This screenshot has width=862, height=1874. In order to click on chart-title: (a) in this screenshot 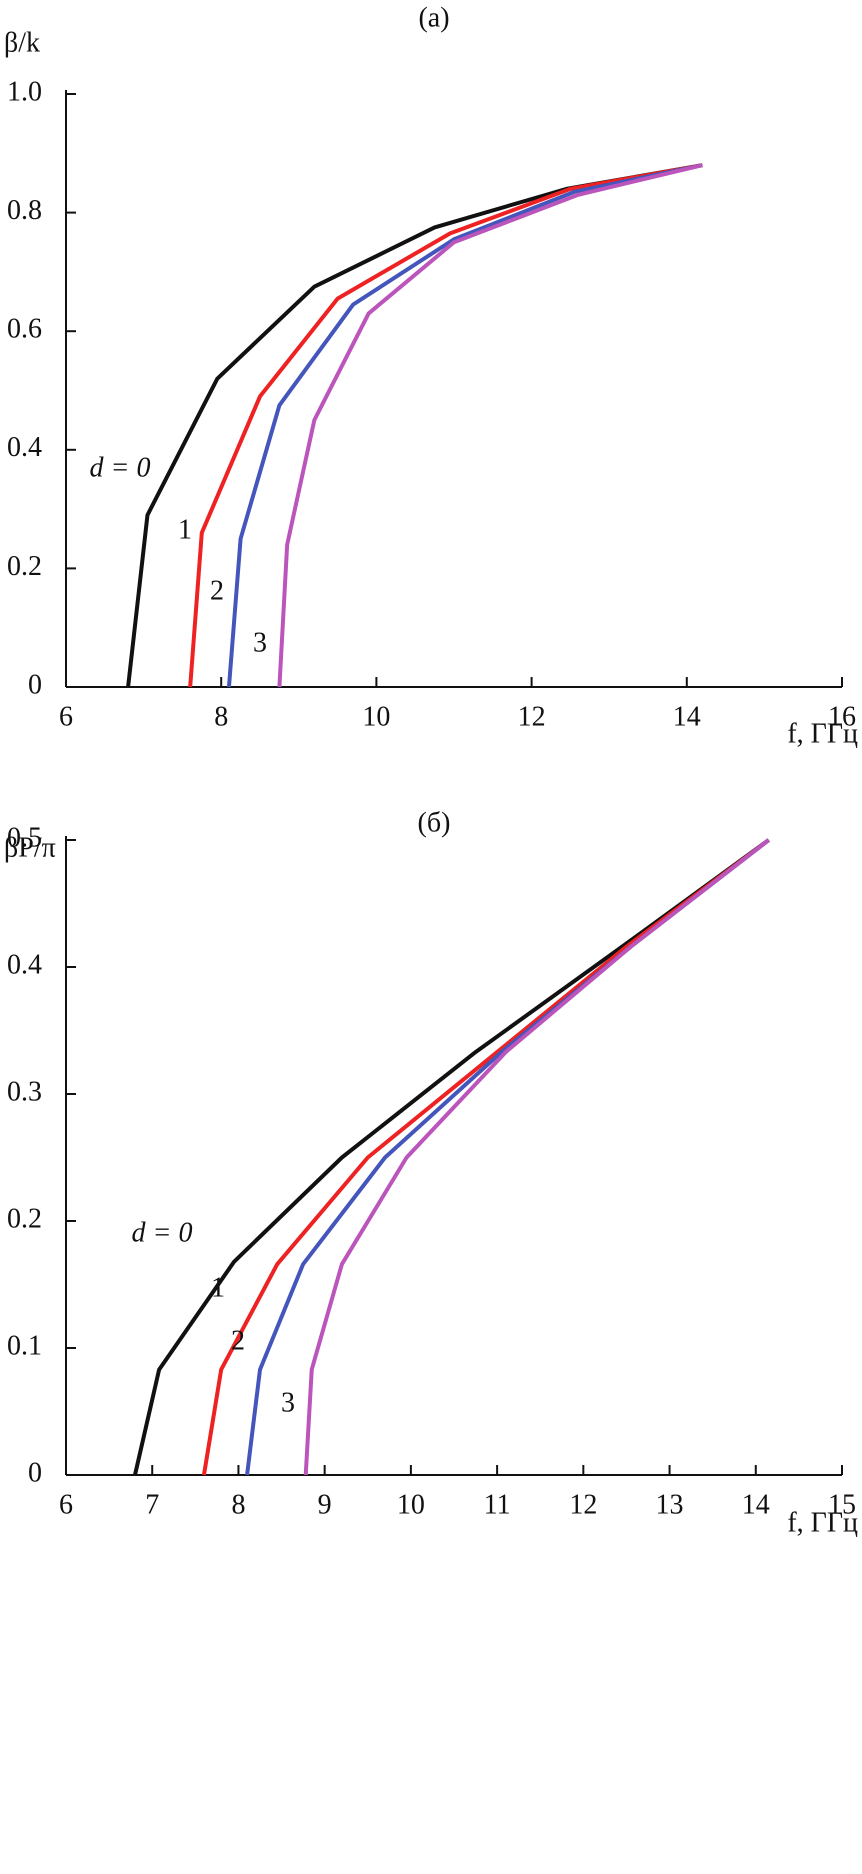, I will do `click(433, 17)`.